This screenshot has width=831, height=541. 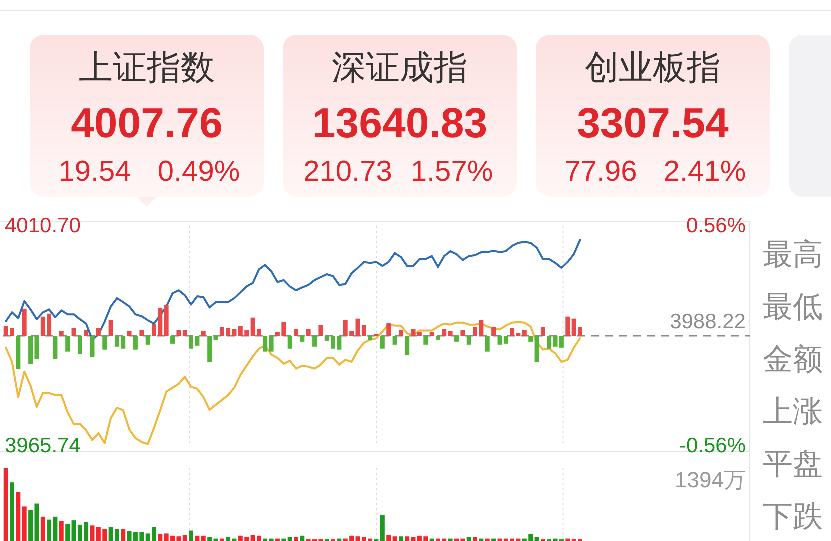 What do you see at coordinates (601, 172) in the screenshot?
I see `data-label: 77.96` at bounding box center [601, 172].